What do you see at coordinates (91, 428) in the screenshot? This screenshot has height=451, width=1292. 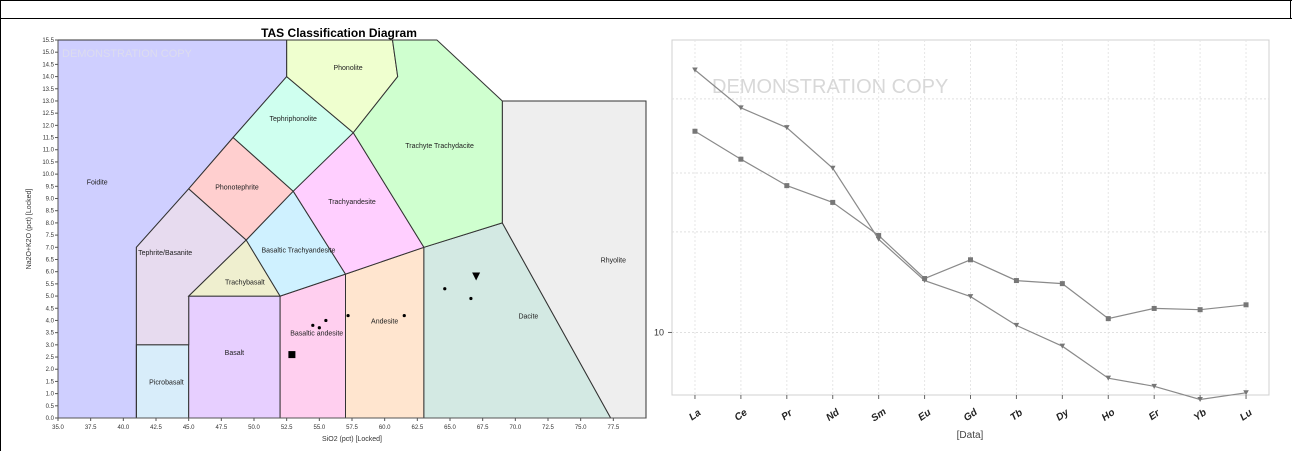 I see `tas-x-tick-label: 37.5` at bounding box center [91, 428].